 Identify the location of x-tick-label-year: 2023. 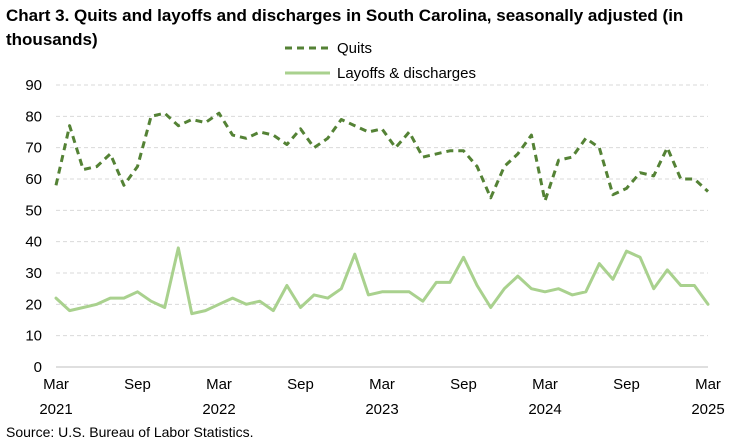
(381, 409).